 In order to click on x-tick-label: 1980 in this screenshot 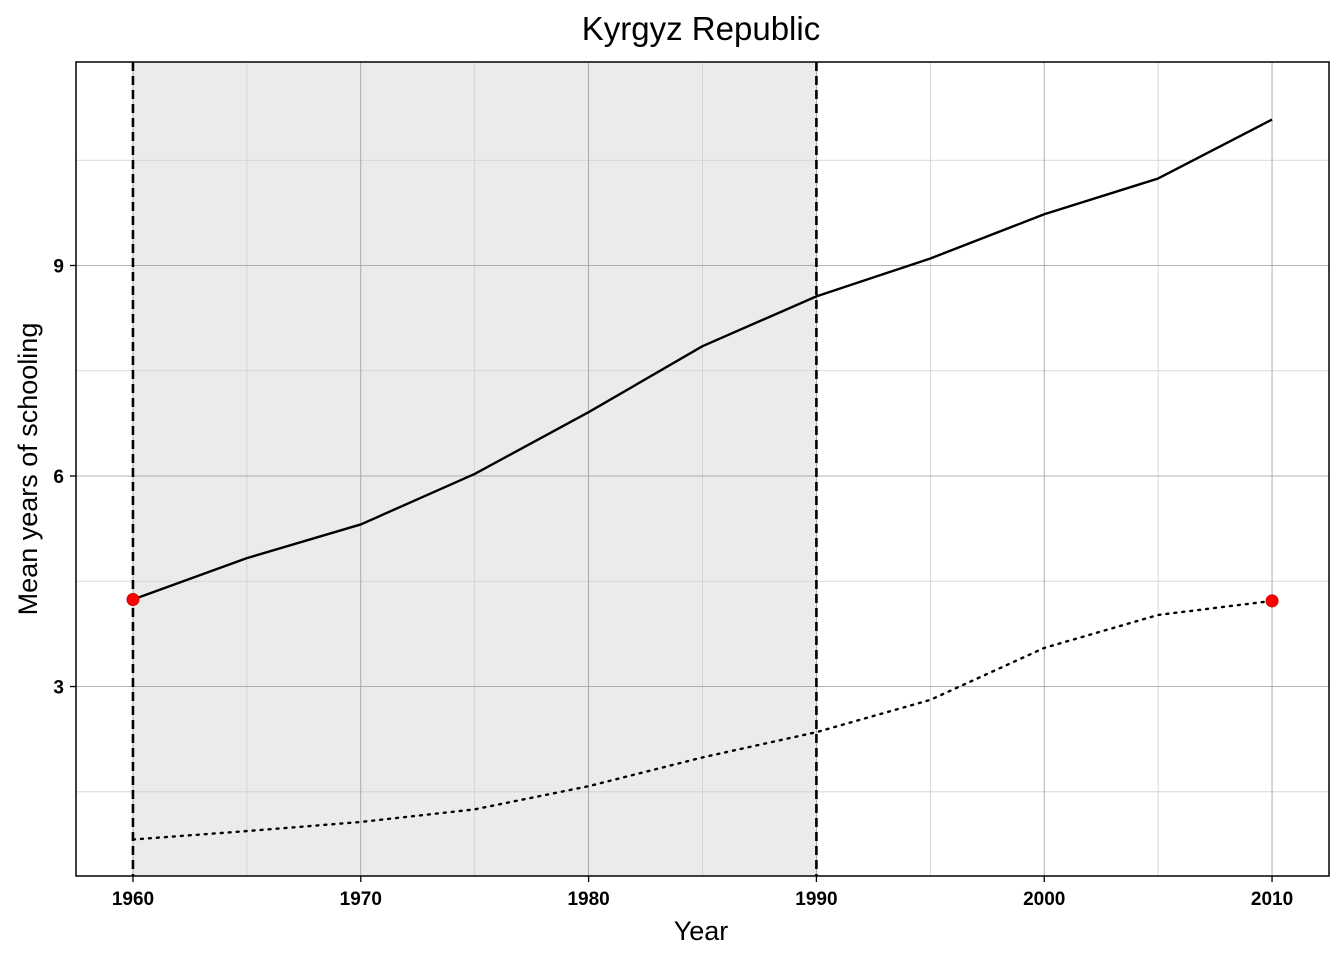, I will do `click(588, 899)`.